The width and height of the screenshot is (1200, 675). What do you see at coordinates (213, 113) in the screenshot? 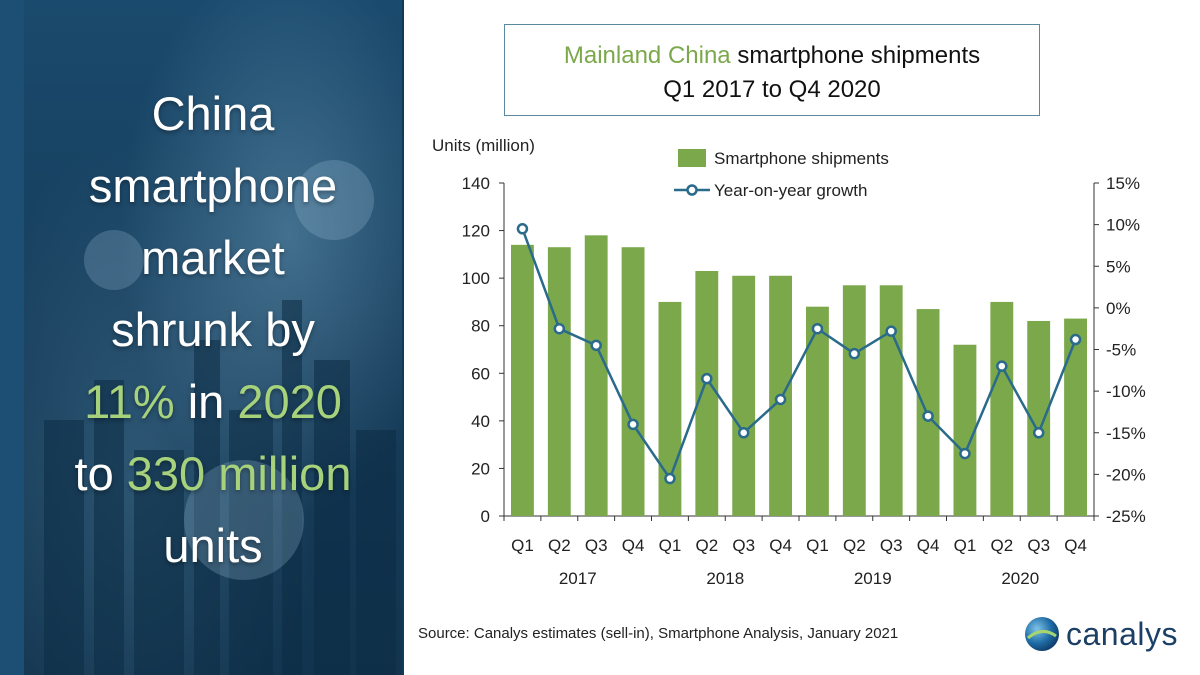
I see `headline-line-1: China` at bounding box center [213, 113].